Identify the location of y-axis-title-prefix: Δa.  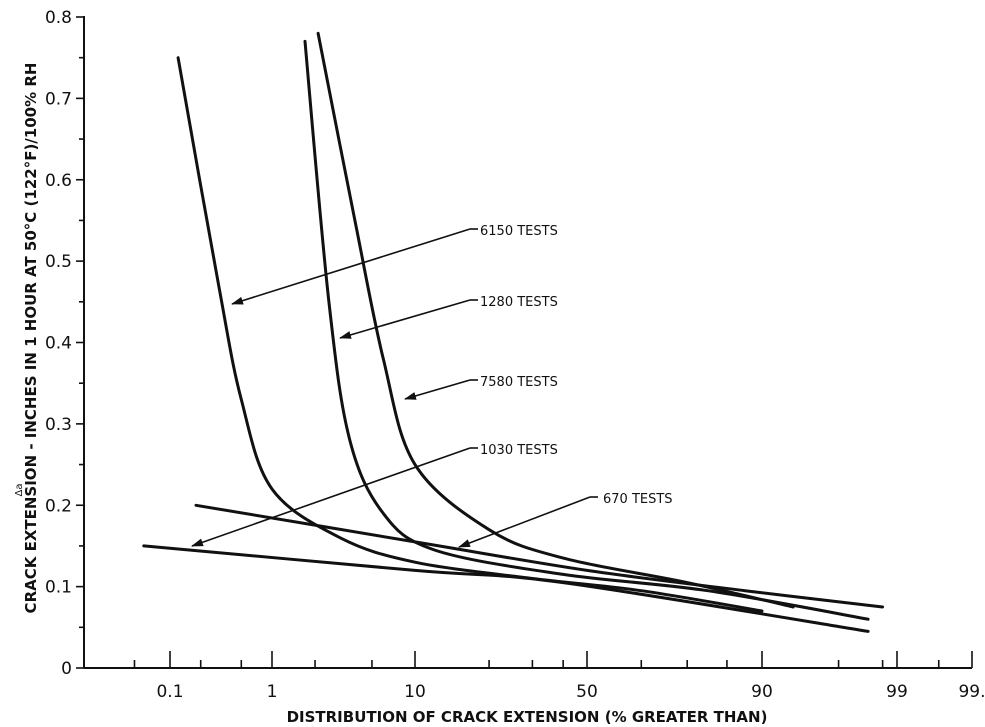
(19, 490).